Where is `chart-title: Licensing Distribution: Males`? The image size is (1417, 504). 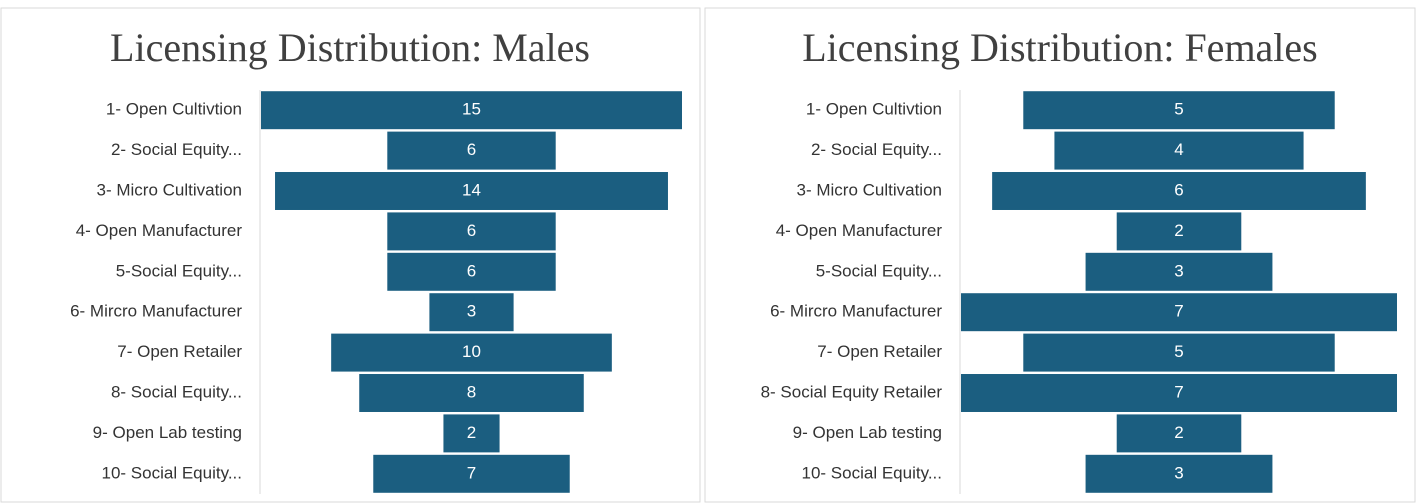
chart-title: Licensing Distribution: Males is located at coordinates (350, 47).